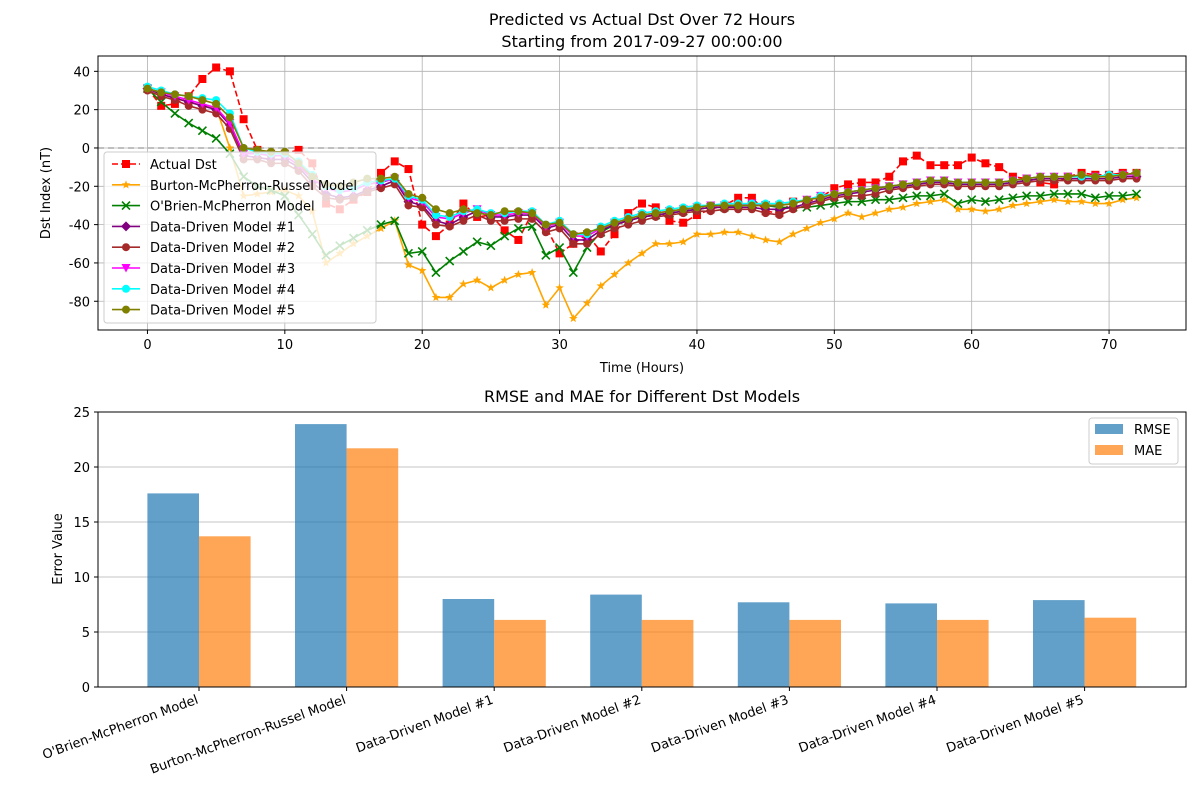 Image resolution: width=1200 pixels, height=800 pixels. I want to click on line-chart-y-tick-label: -20, so click(79, 187).